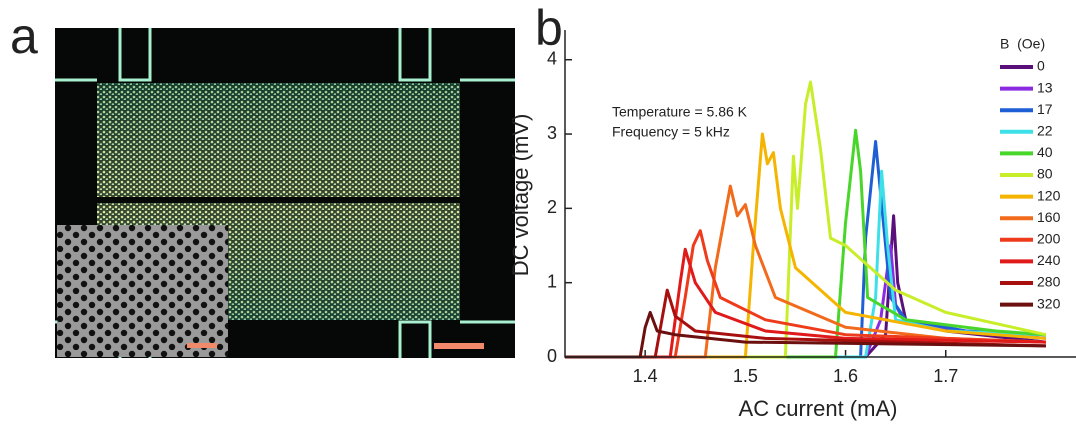 This screenshot has width=1076, height=427. What do you see at coordinates (745, 376) in the screenshot?
I see `x-tick-label: 1.5` at bounding box center [745, 376].